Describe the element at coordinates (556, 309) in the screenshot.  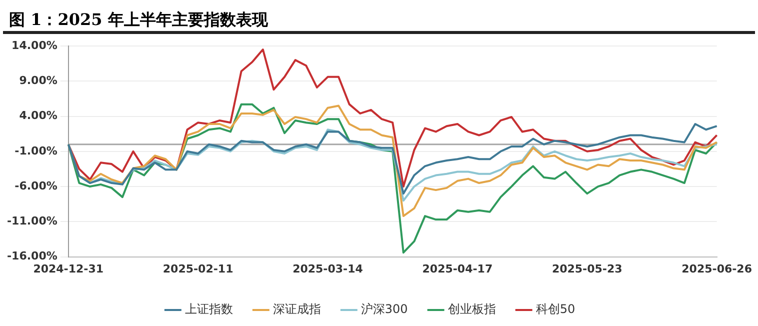
I see `legend-label: 科创50` at that location.